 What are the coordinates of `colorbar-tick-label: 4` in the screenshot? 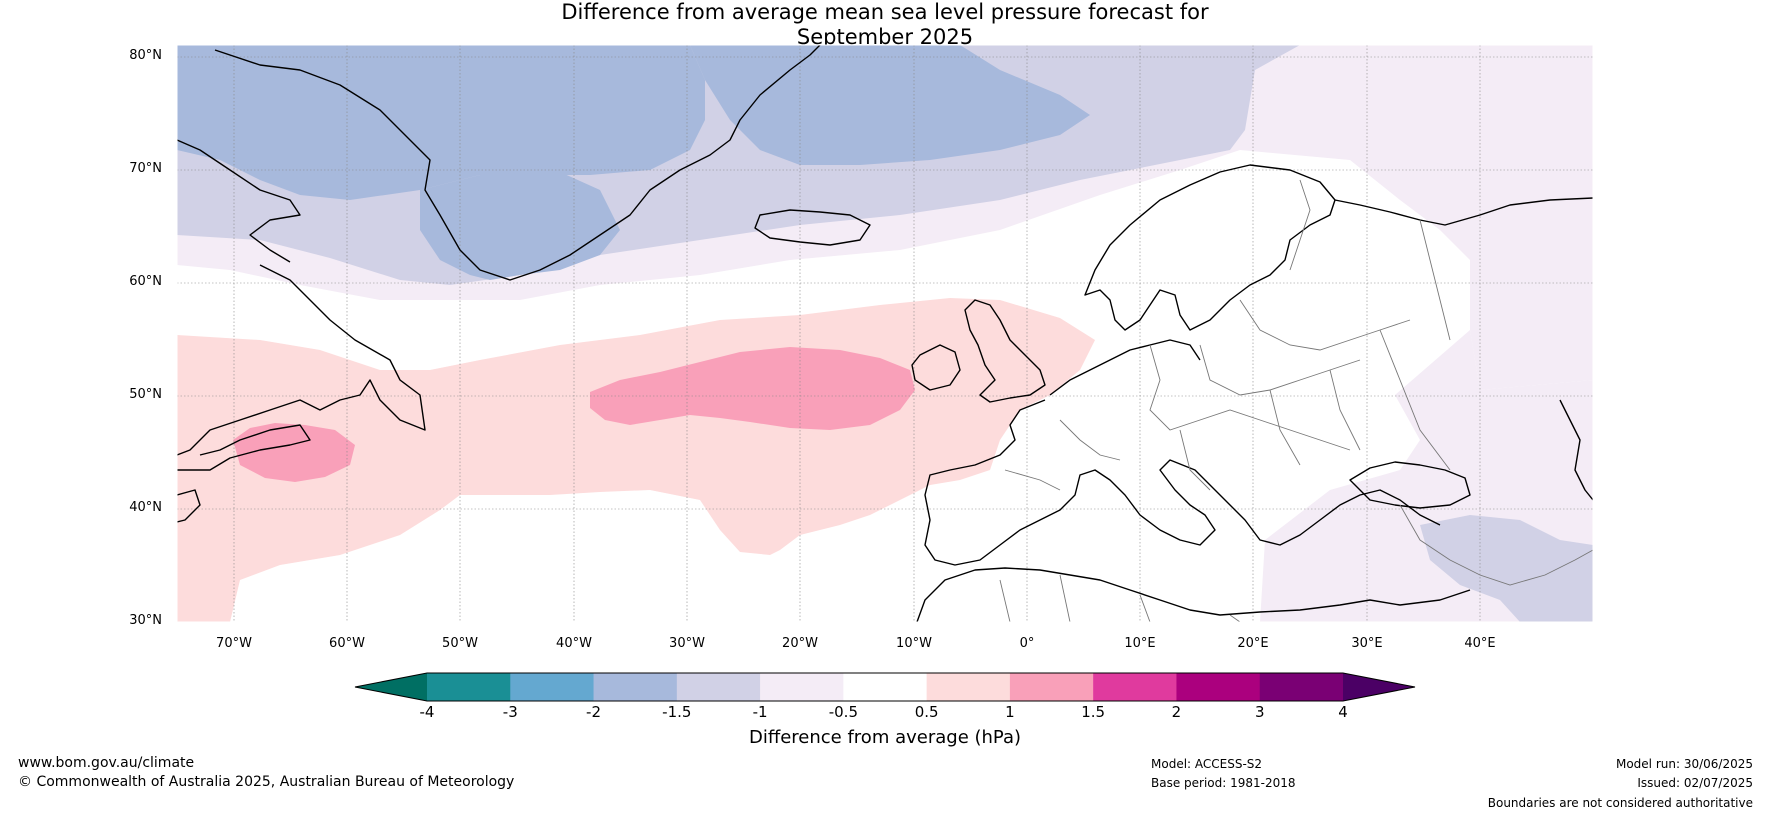 It's located at (1343, 712).